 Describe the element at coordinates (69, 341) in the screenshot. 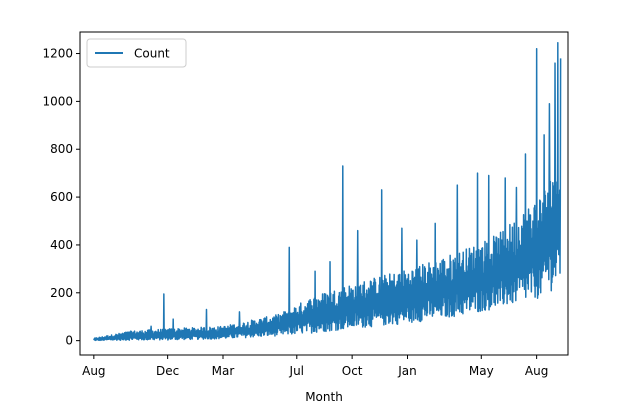

I see `y-tick-label: 0` at that location.